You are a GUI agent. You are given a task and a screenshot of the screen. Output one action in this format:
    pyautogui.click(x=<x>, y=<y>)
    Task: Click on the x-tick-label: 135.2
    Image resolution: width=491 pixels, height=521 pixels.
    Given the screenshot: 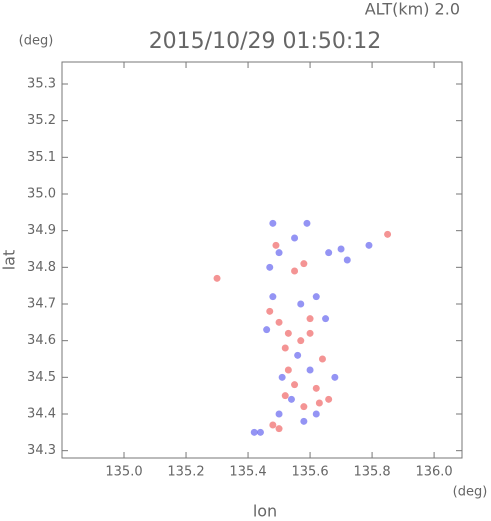 What is the action you would take?
    pyautogui.click(x=185, y=472)
    